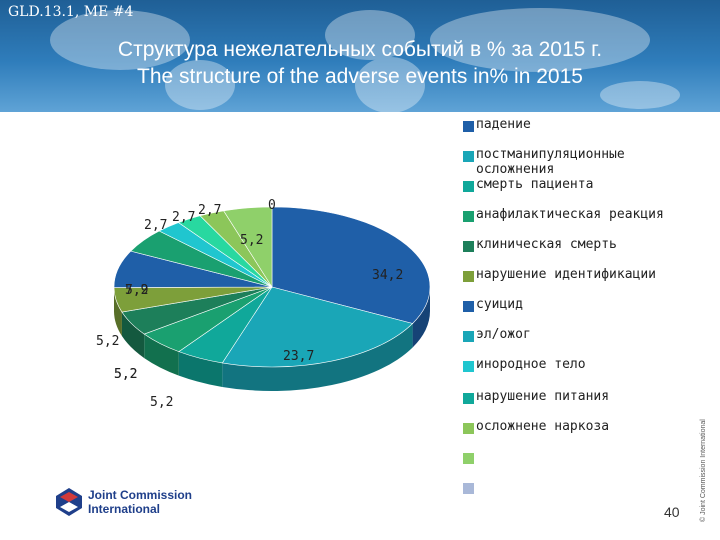  Describe the element at coordinates (71, 12) in the screenshot. I see `slide-code: GLD.13.1, ME #4` at that location.